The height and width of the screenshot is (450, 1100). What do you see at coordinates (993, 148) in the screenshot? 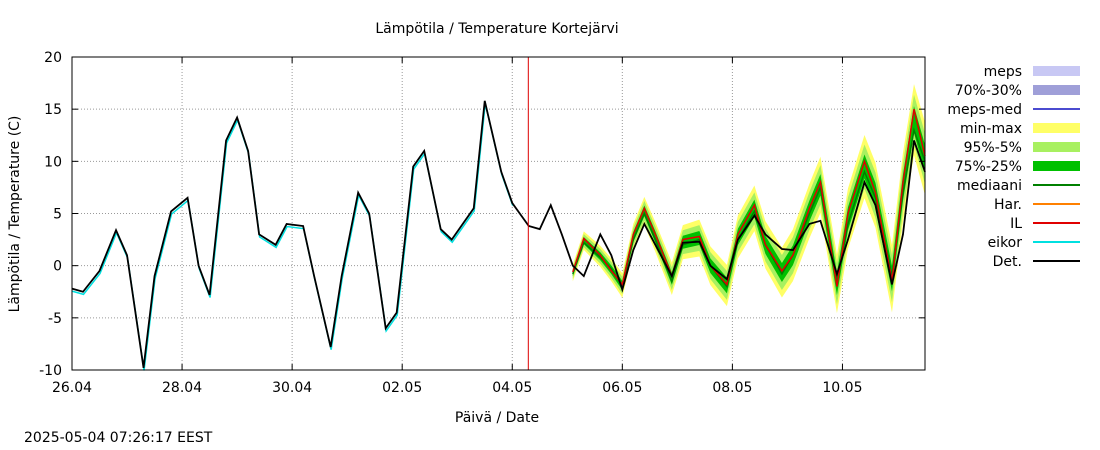
I see `legend-label: 95%-5%` at bounding box center [993, 148].